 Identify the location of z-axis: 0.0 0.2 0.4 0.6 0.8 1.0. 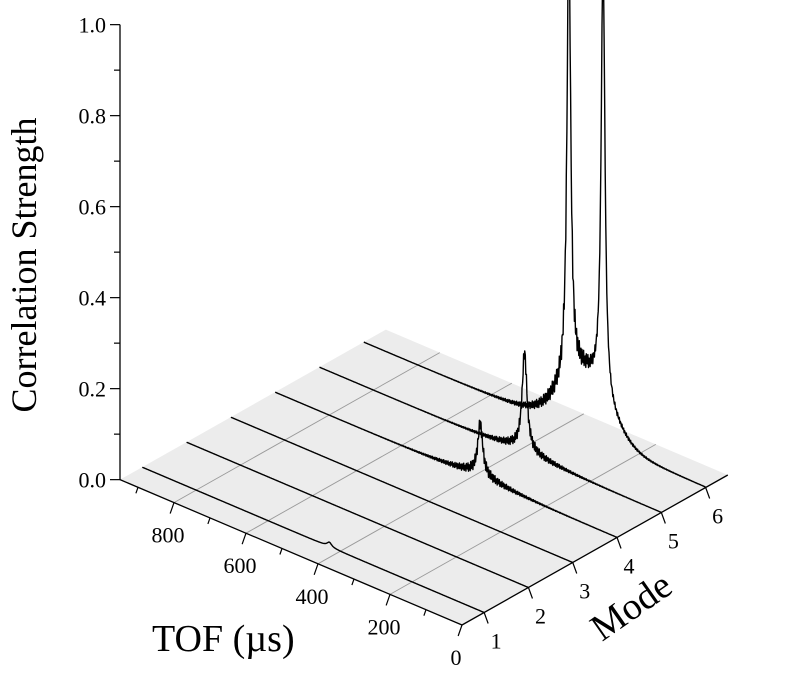
(100, 253).